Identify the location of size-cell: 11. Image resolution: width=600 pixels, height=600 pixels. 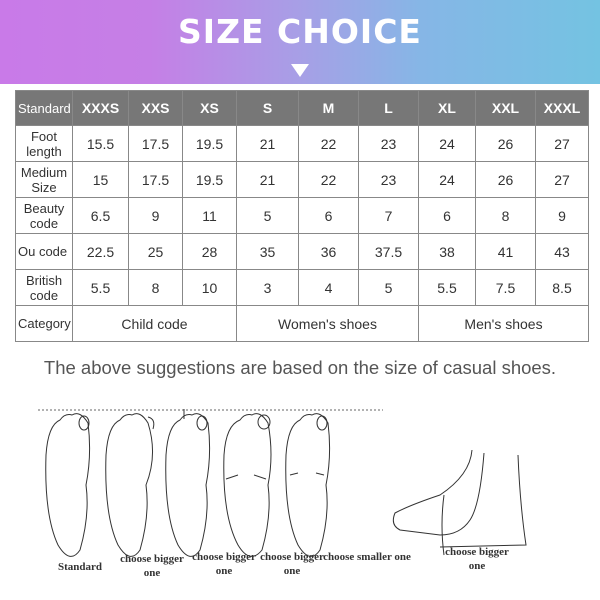
(209, 215).